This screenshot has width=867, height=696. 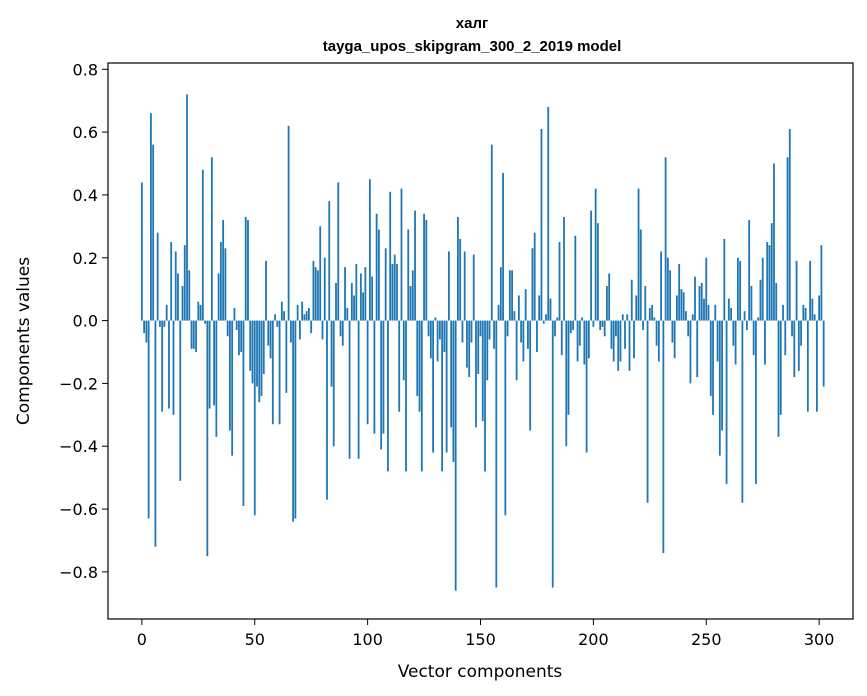 I want to click on x-tick-label: 100, so click(x=367, y=639).